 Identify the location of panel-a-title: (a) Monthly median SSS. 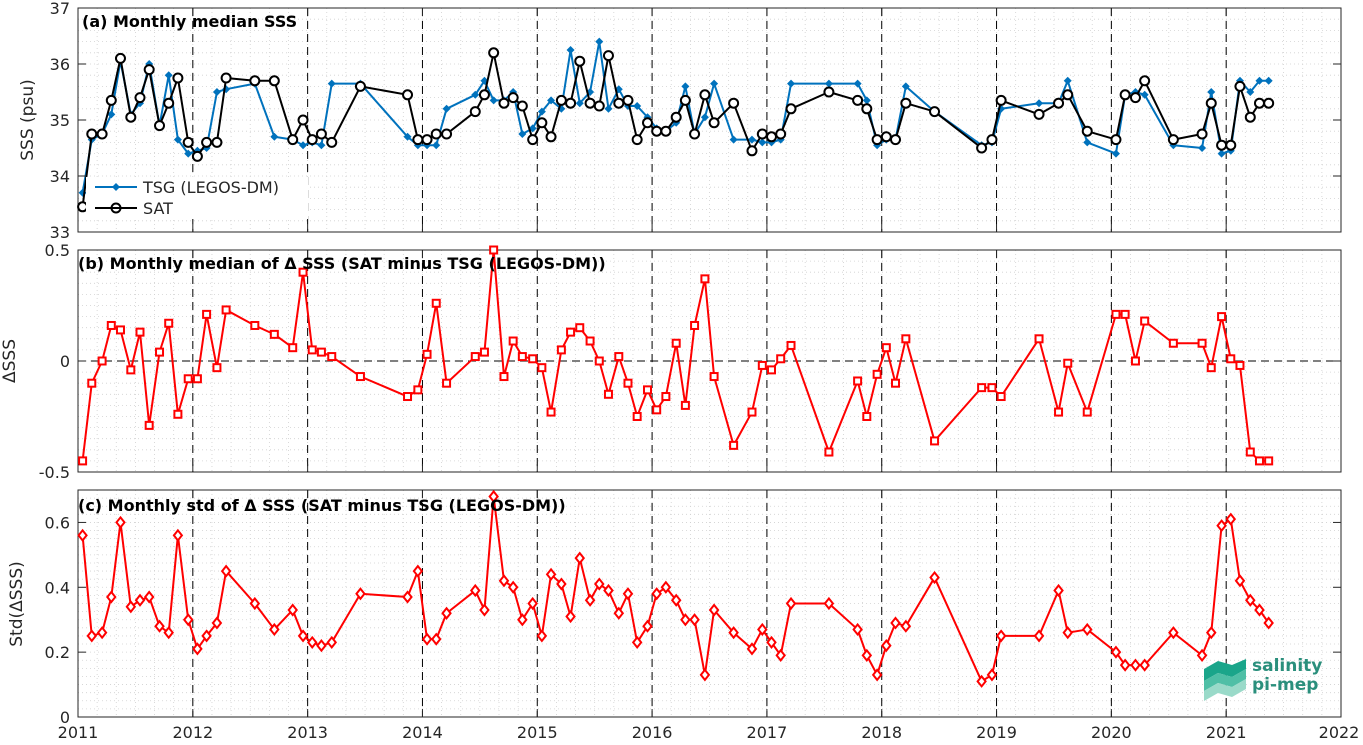
(189, 21).